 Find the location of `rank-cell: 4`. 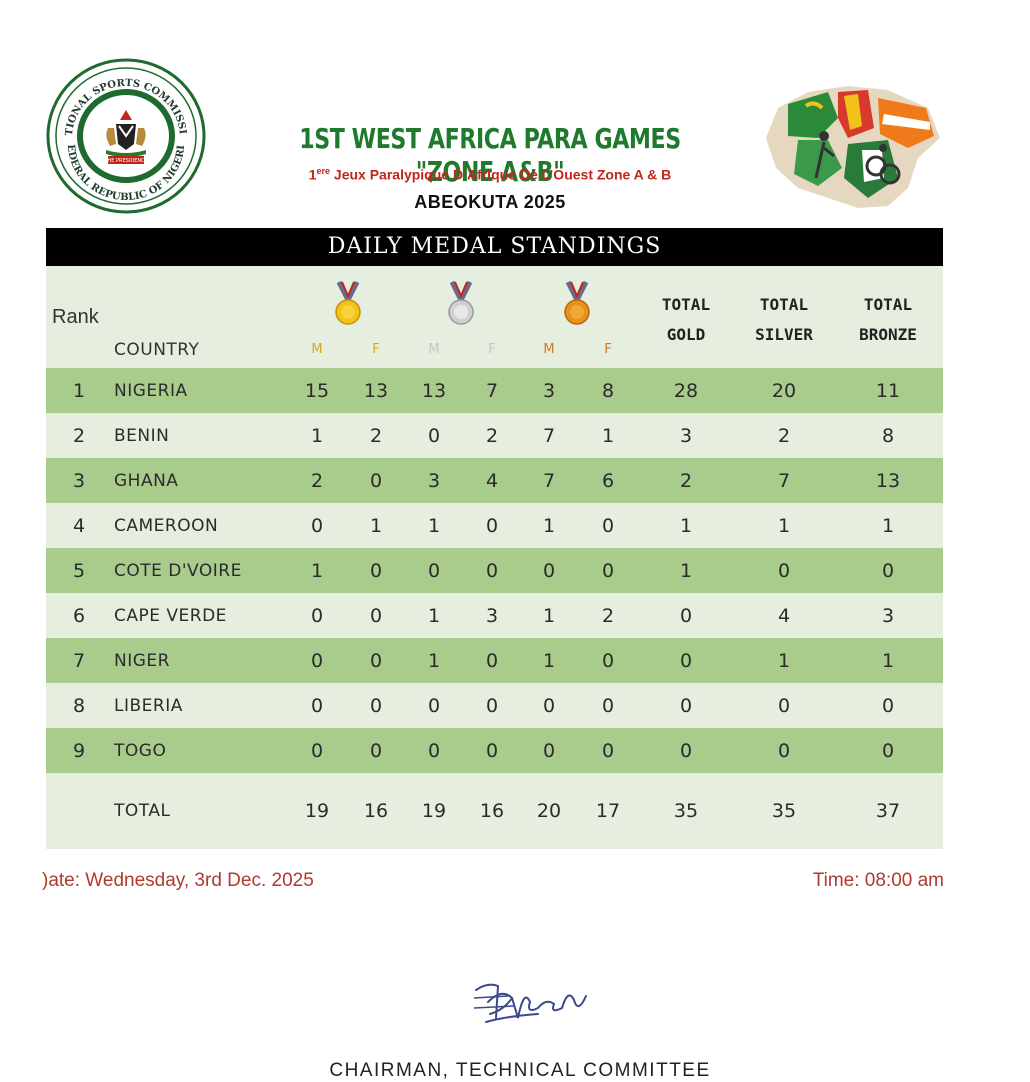

rank-cell: 4 is located at coordinates (79, 525).